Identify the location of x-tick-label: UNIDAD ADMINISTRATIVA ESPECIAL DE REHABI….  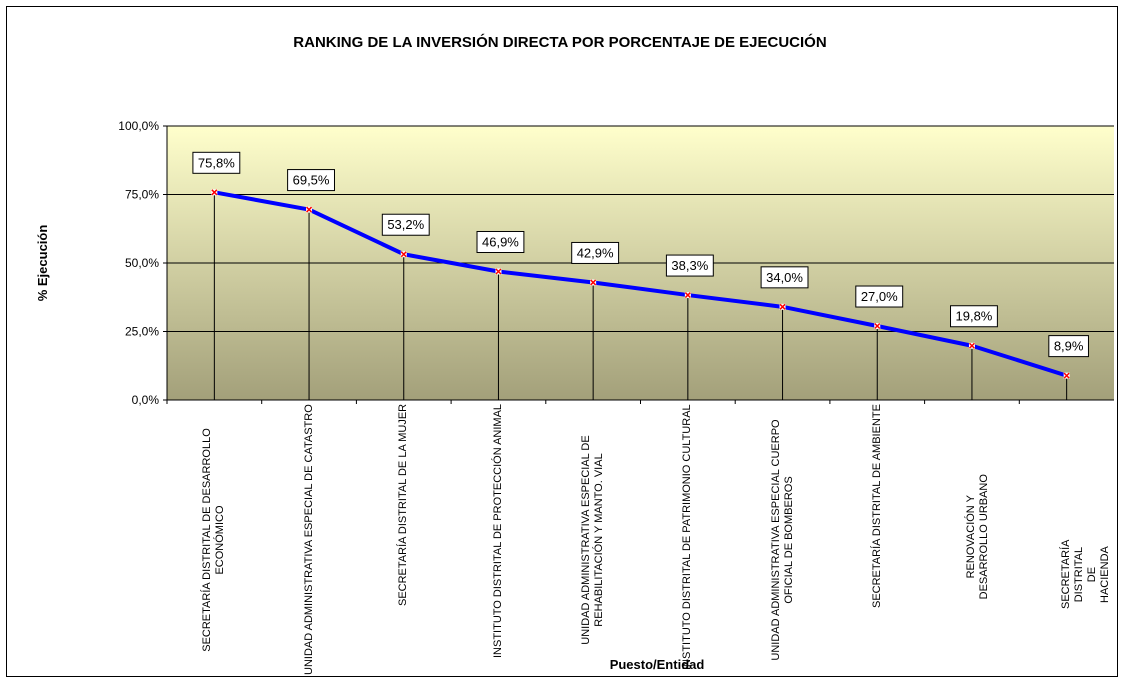
(593, 540).